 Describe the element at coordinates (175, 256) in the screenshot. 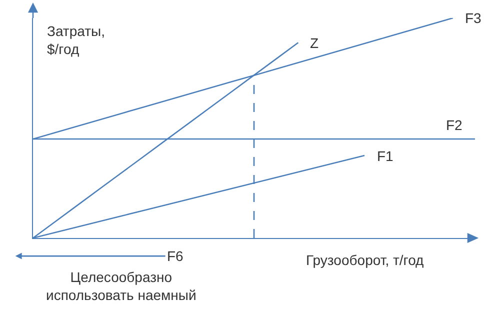

I see `text: F6` at that location.